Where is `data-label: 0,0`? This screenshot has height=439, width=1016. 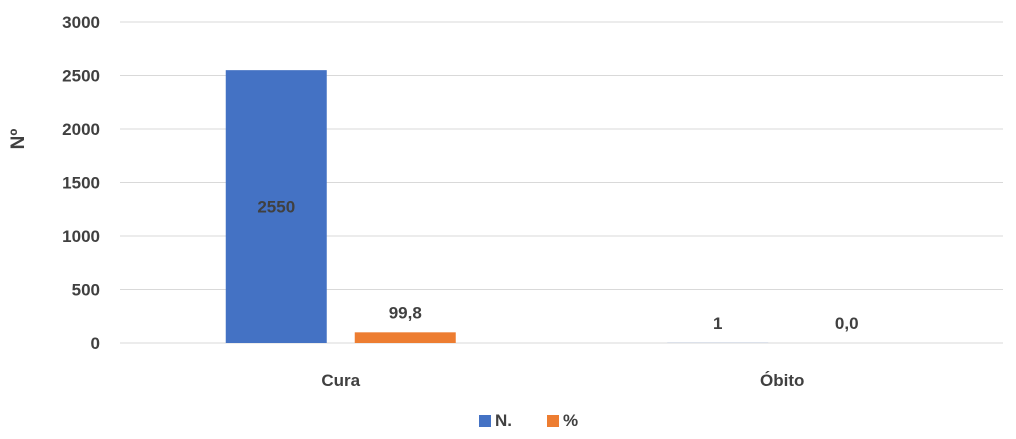
data-label: 0,0 is located at coordinates (847, 323).